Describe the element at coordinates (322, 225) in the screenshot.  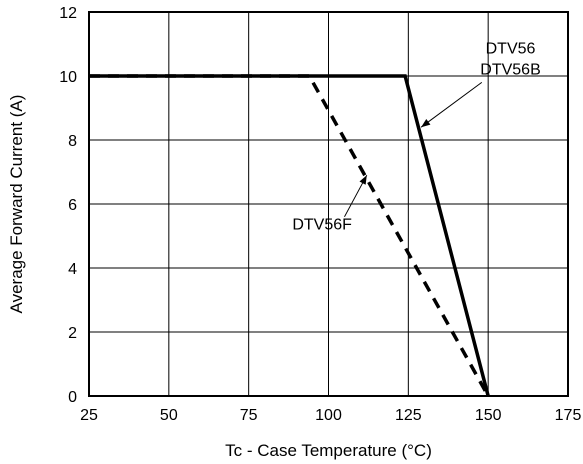
I see `series-label-1: DTV56F` at that location.